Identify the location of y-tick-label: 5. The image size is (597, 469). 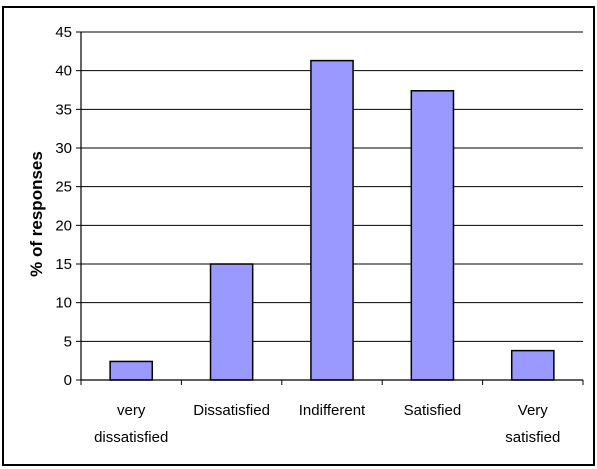
(68, 341).